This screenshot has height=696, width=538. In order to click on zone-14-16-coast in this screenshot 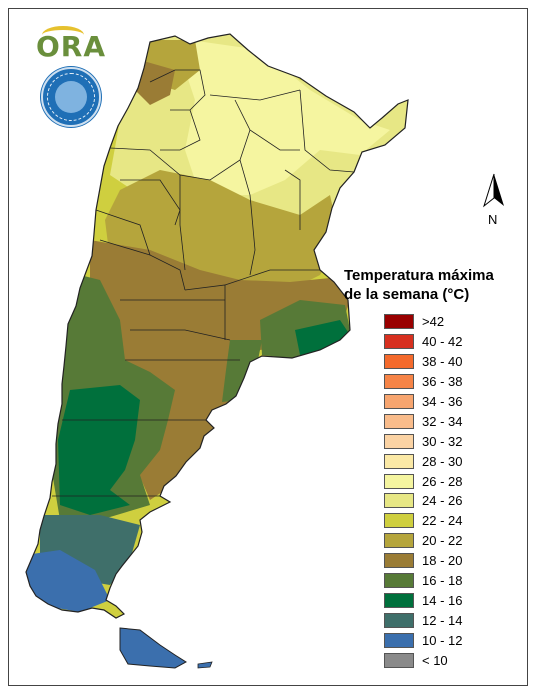, I will do `click(322, 337)`.